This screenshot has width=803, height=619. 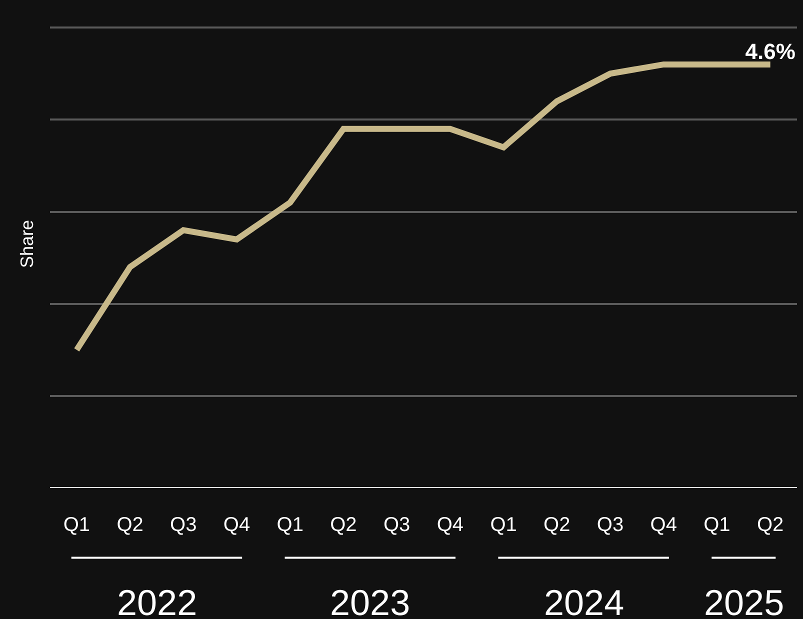 I want to click on text: 2024, so click(x=584, y=600).